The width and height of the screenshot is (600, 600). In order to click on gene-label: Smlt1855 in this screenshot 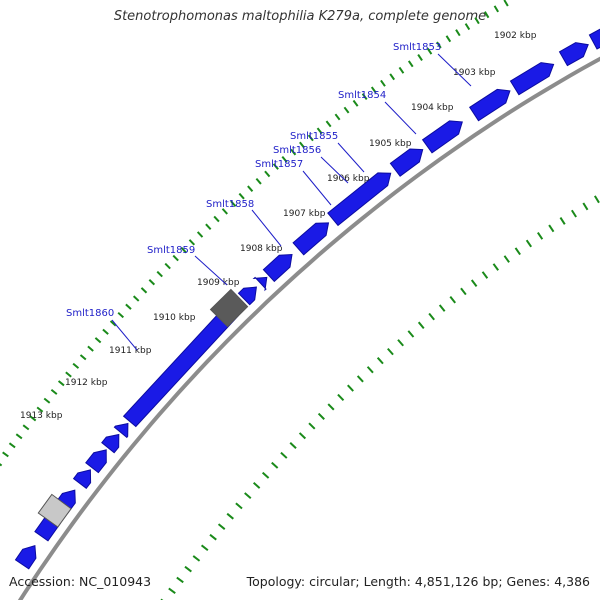, I will do `click(314, 136)`.